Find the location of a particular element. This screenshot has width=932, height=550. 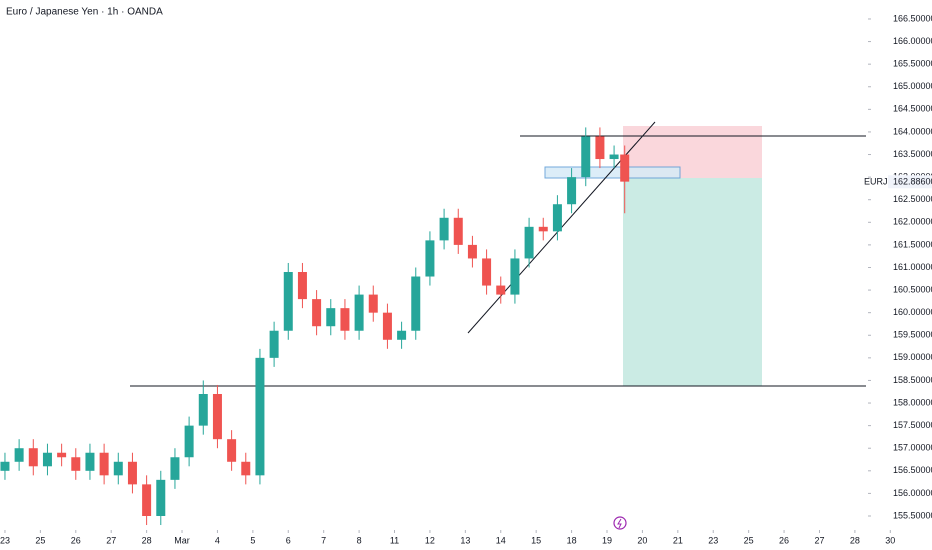

y-tick-label: 165.00000 is located at coordinates (912, 86).